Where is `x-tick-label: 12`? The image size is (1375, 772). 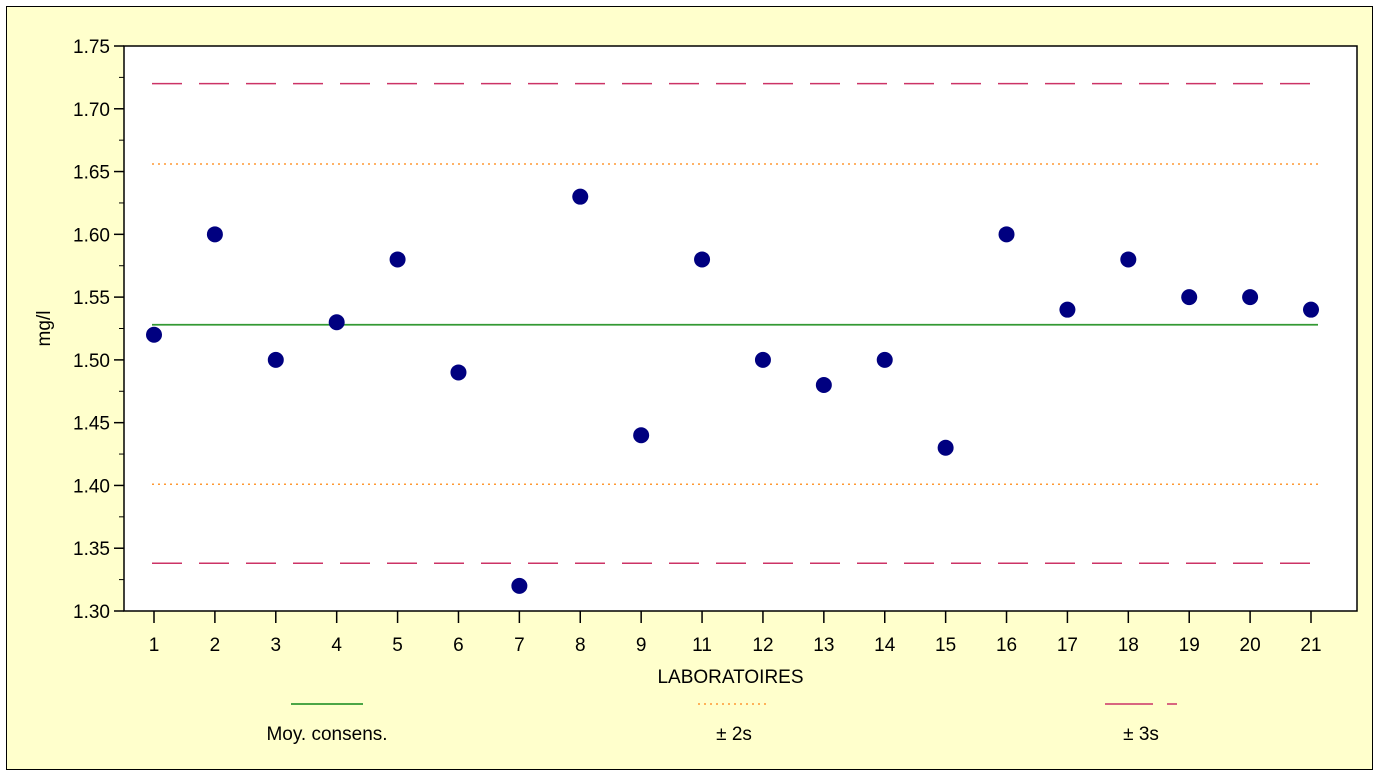
x-tick-label: 12 is located at coordinates (762, 645).